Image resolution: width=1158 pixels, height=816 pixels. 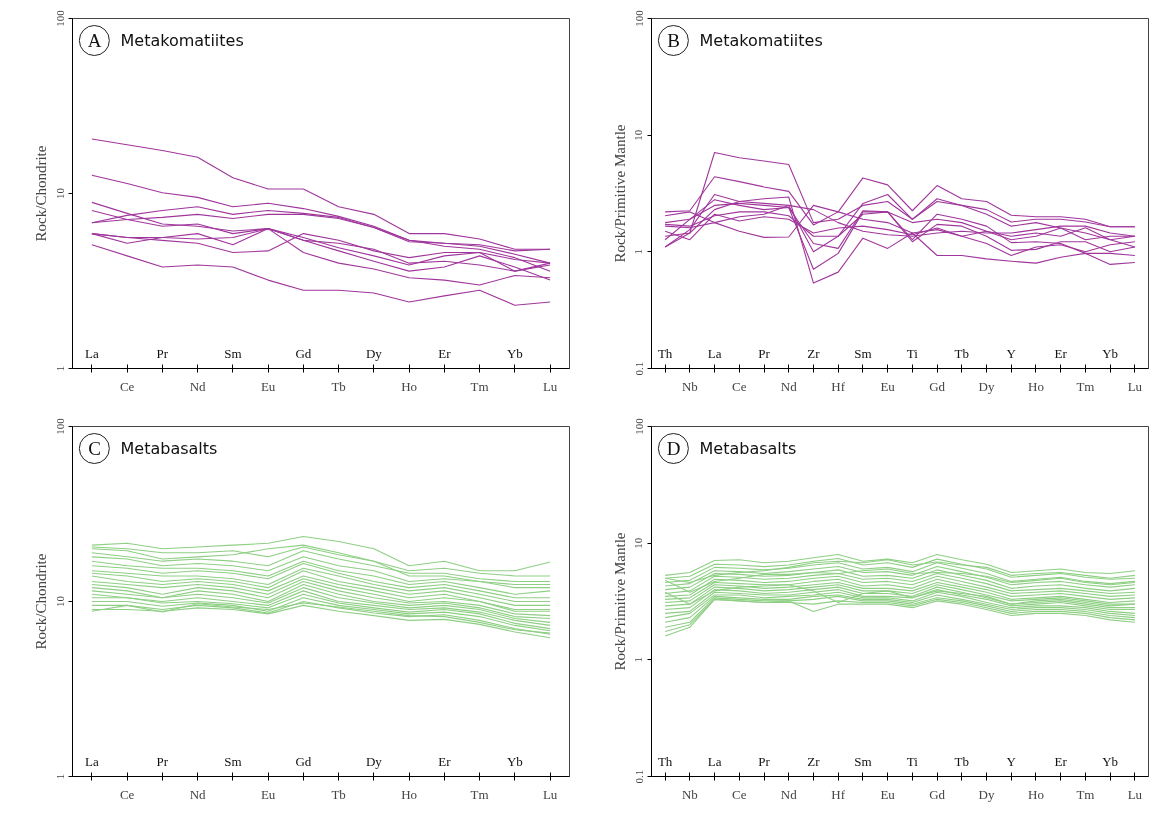 I want to click on annotation: C, so click(x=94, y=448).